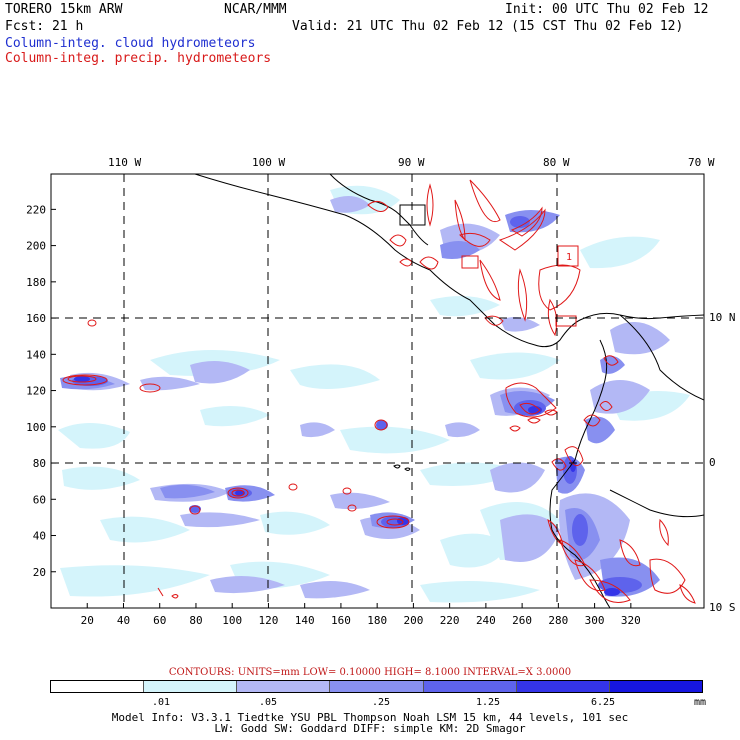  I want to click on x-tick-label: 100, so click(232, 620).